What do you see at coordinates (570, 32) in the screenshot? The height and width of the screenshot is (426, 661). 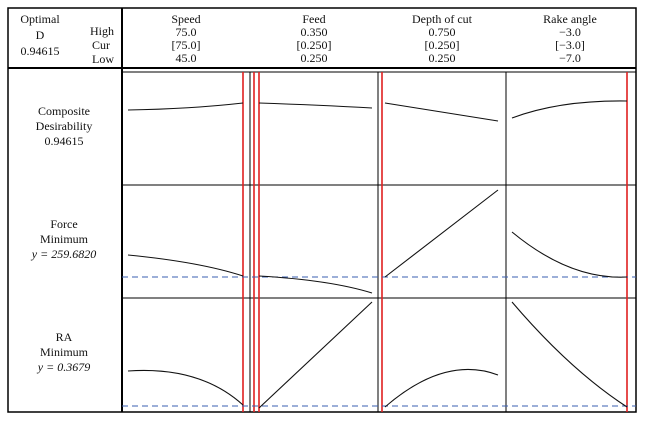 I see `factor-high: −3.0` at bounding box center [570, 32].